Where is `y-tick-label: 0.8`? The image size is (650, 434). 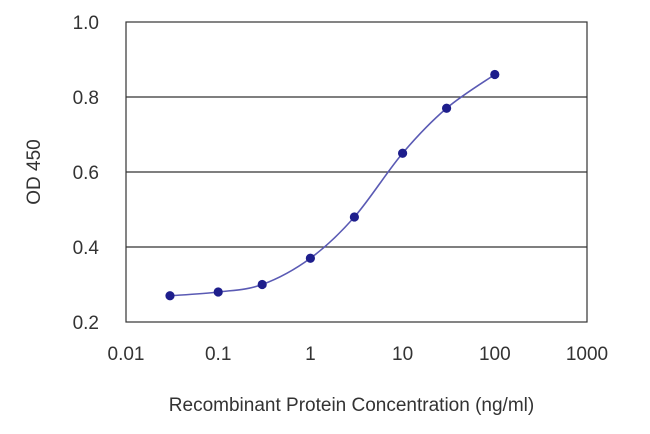 y-tick-label: 0.8 is located at coordinates (86, 98).